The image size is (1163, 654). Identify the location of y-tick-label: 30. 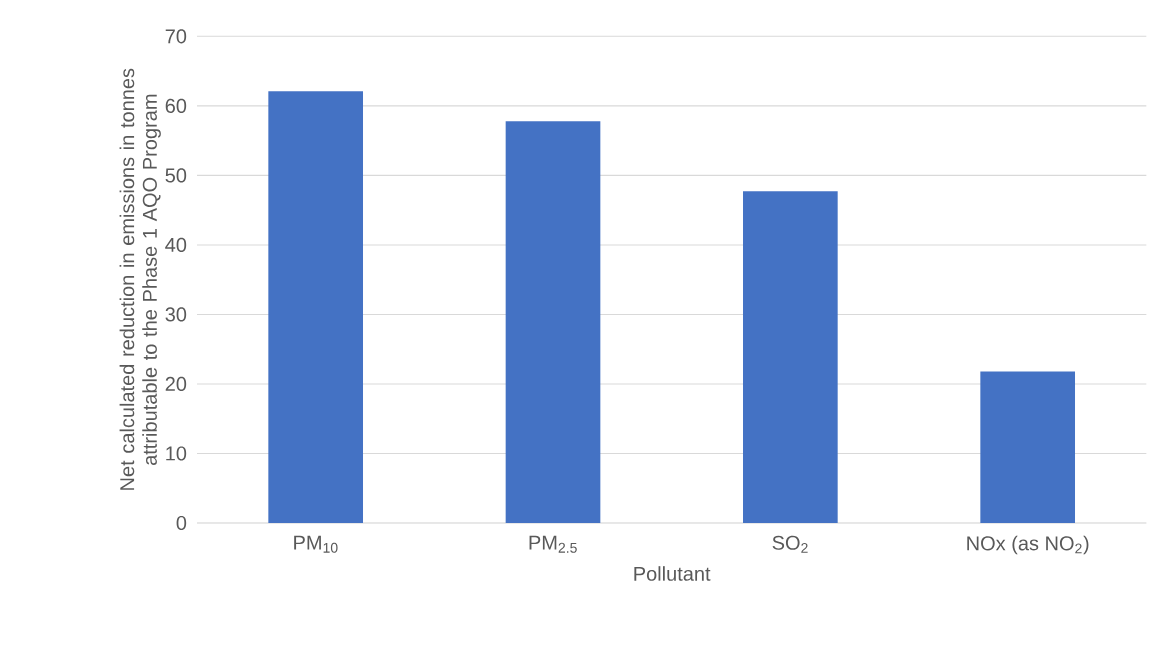
(176, 314).